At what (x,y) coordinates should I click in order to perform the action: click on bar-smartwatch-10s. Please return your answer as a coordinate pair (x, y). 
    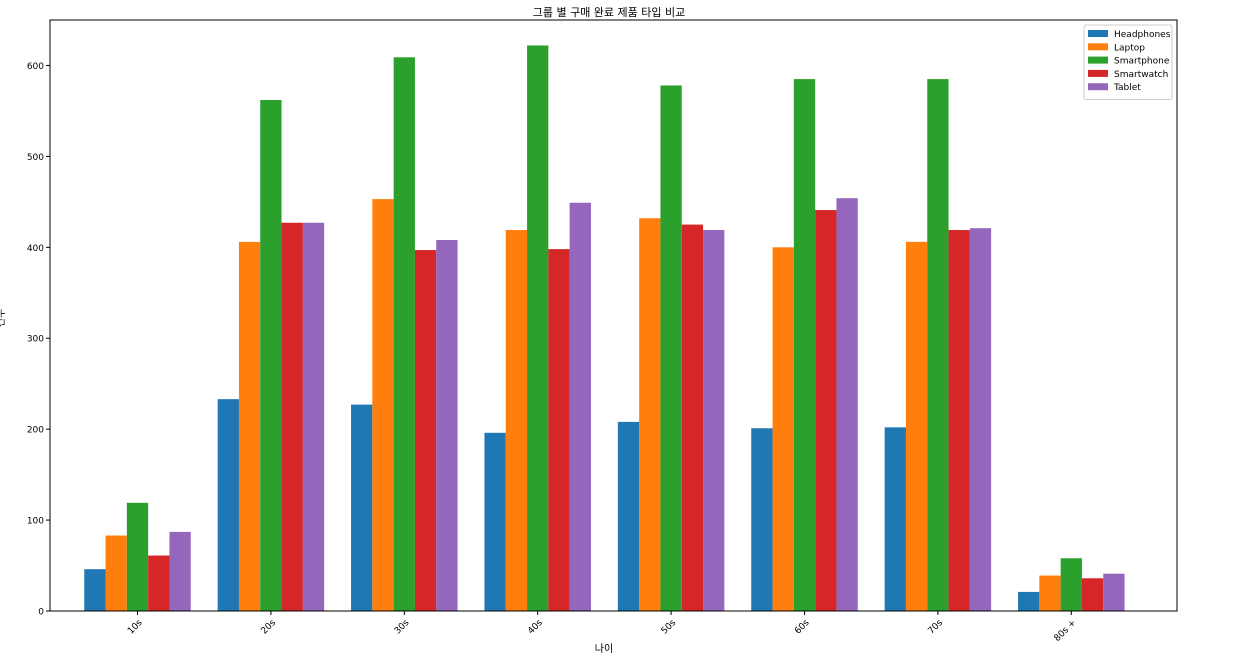
    Looking at the image, I should click on (159, 583).